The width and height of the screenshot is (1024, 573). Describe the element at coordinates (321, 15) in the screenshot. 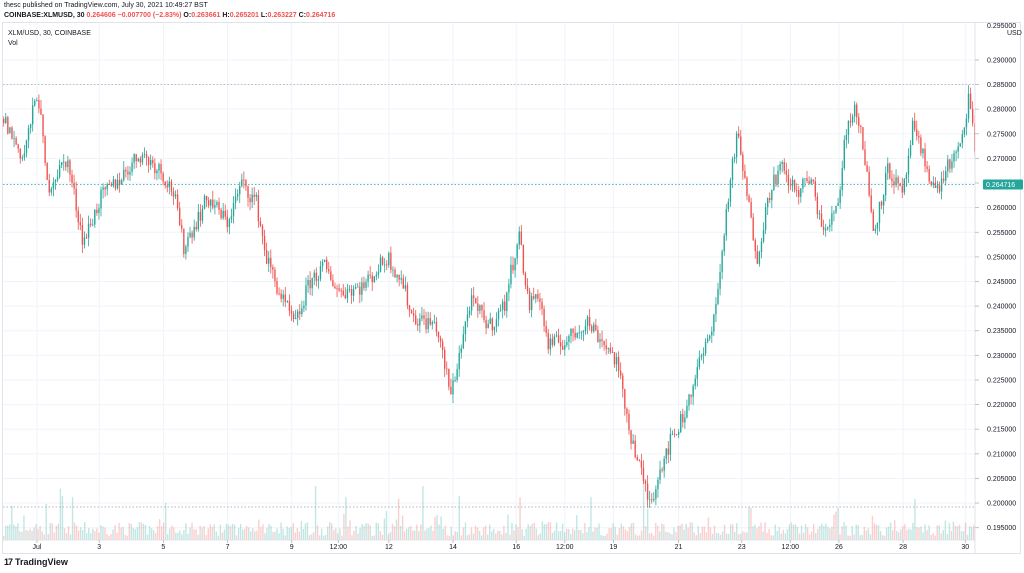

I see `close-value: 0.264716` at that location.